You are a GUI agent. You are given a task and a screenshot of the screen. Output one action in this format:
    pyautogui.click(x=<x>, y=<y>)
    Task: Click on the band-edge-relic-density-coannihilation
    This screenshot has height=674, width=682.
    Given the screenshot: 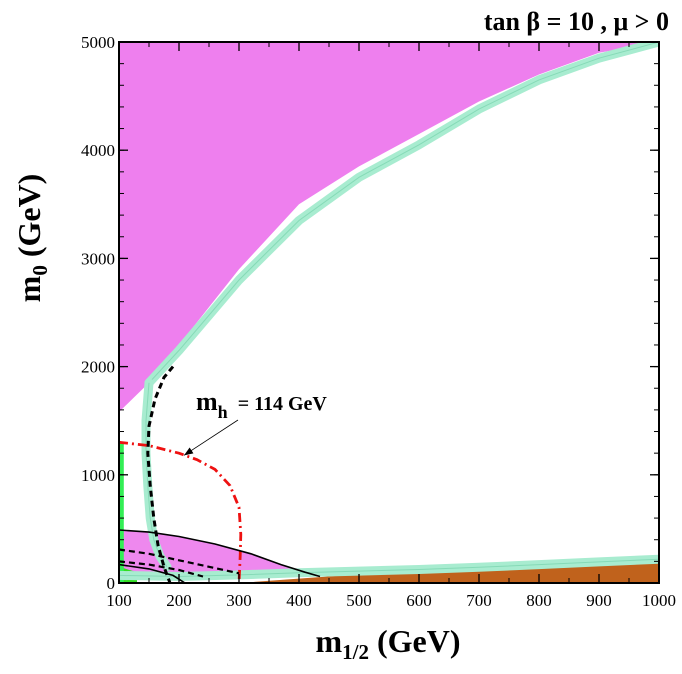 What is the action you would take?
    pyautogui.click(x=389, y=568)
    